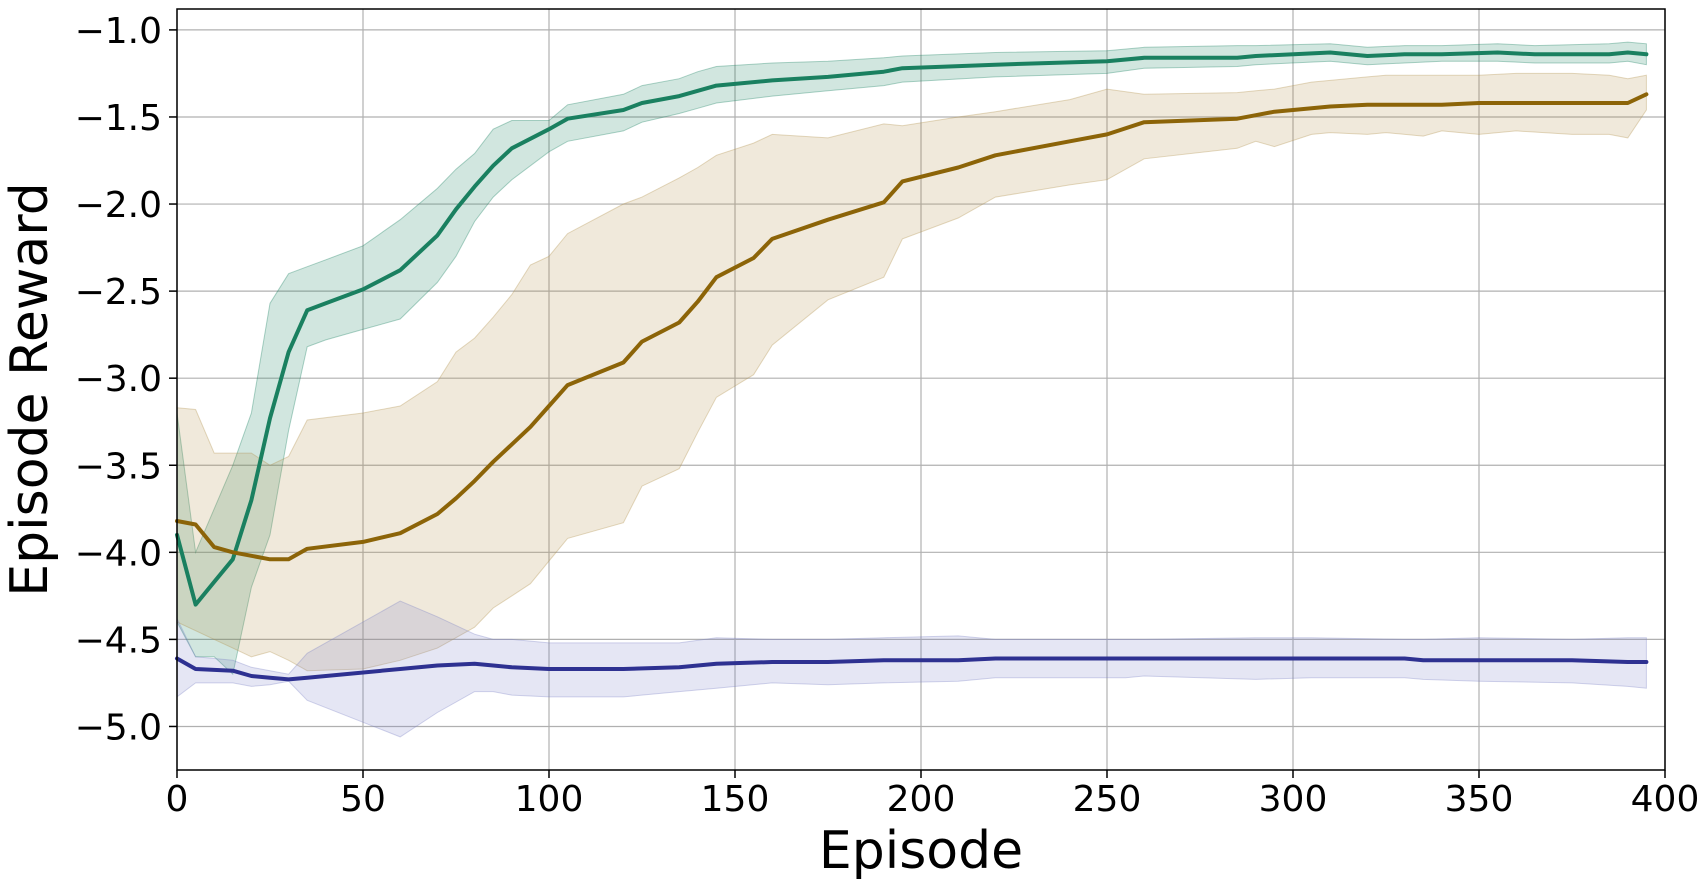  I want to click on x-axis-ticks: 0 50 100 150 200 250 300 350 400, so click(933, 795).